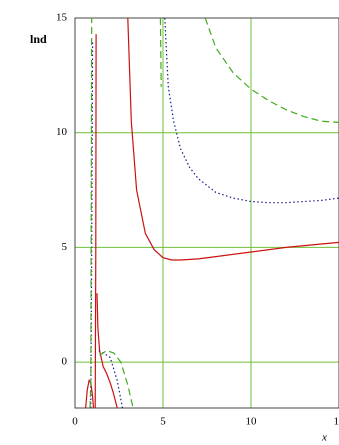  Describe the element at coordinates (62, 18) in the screenshot. I see `y-tick-label: 15` at that location.